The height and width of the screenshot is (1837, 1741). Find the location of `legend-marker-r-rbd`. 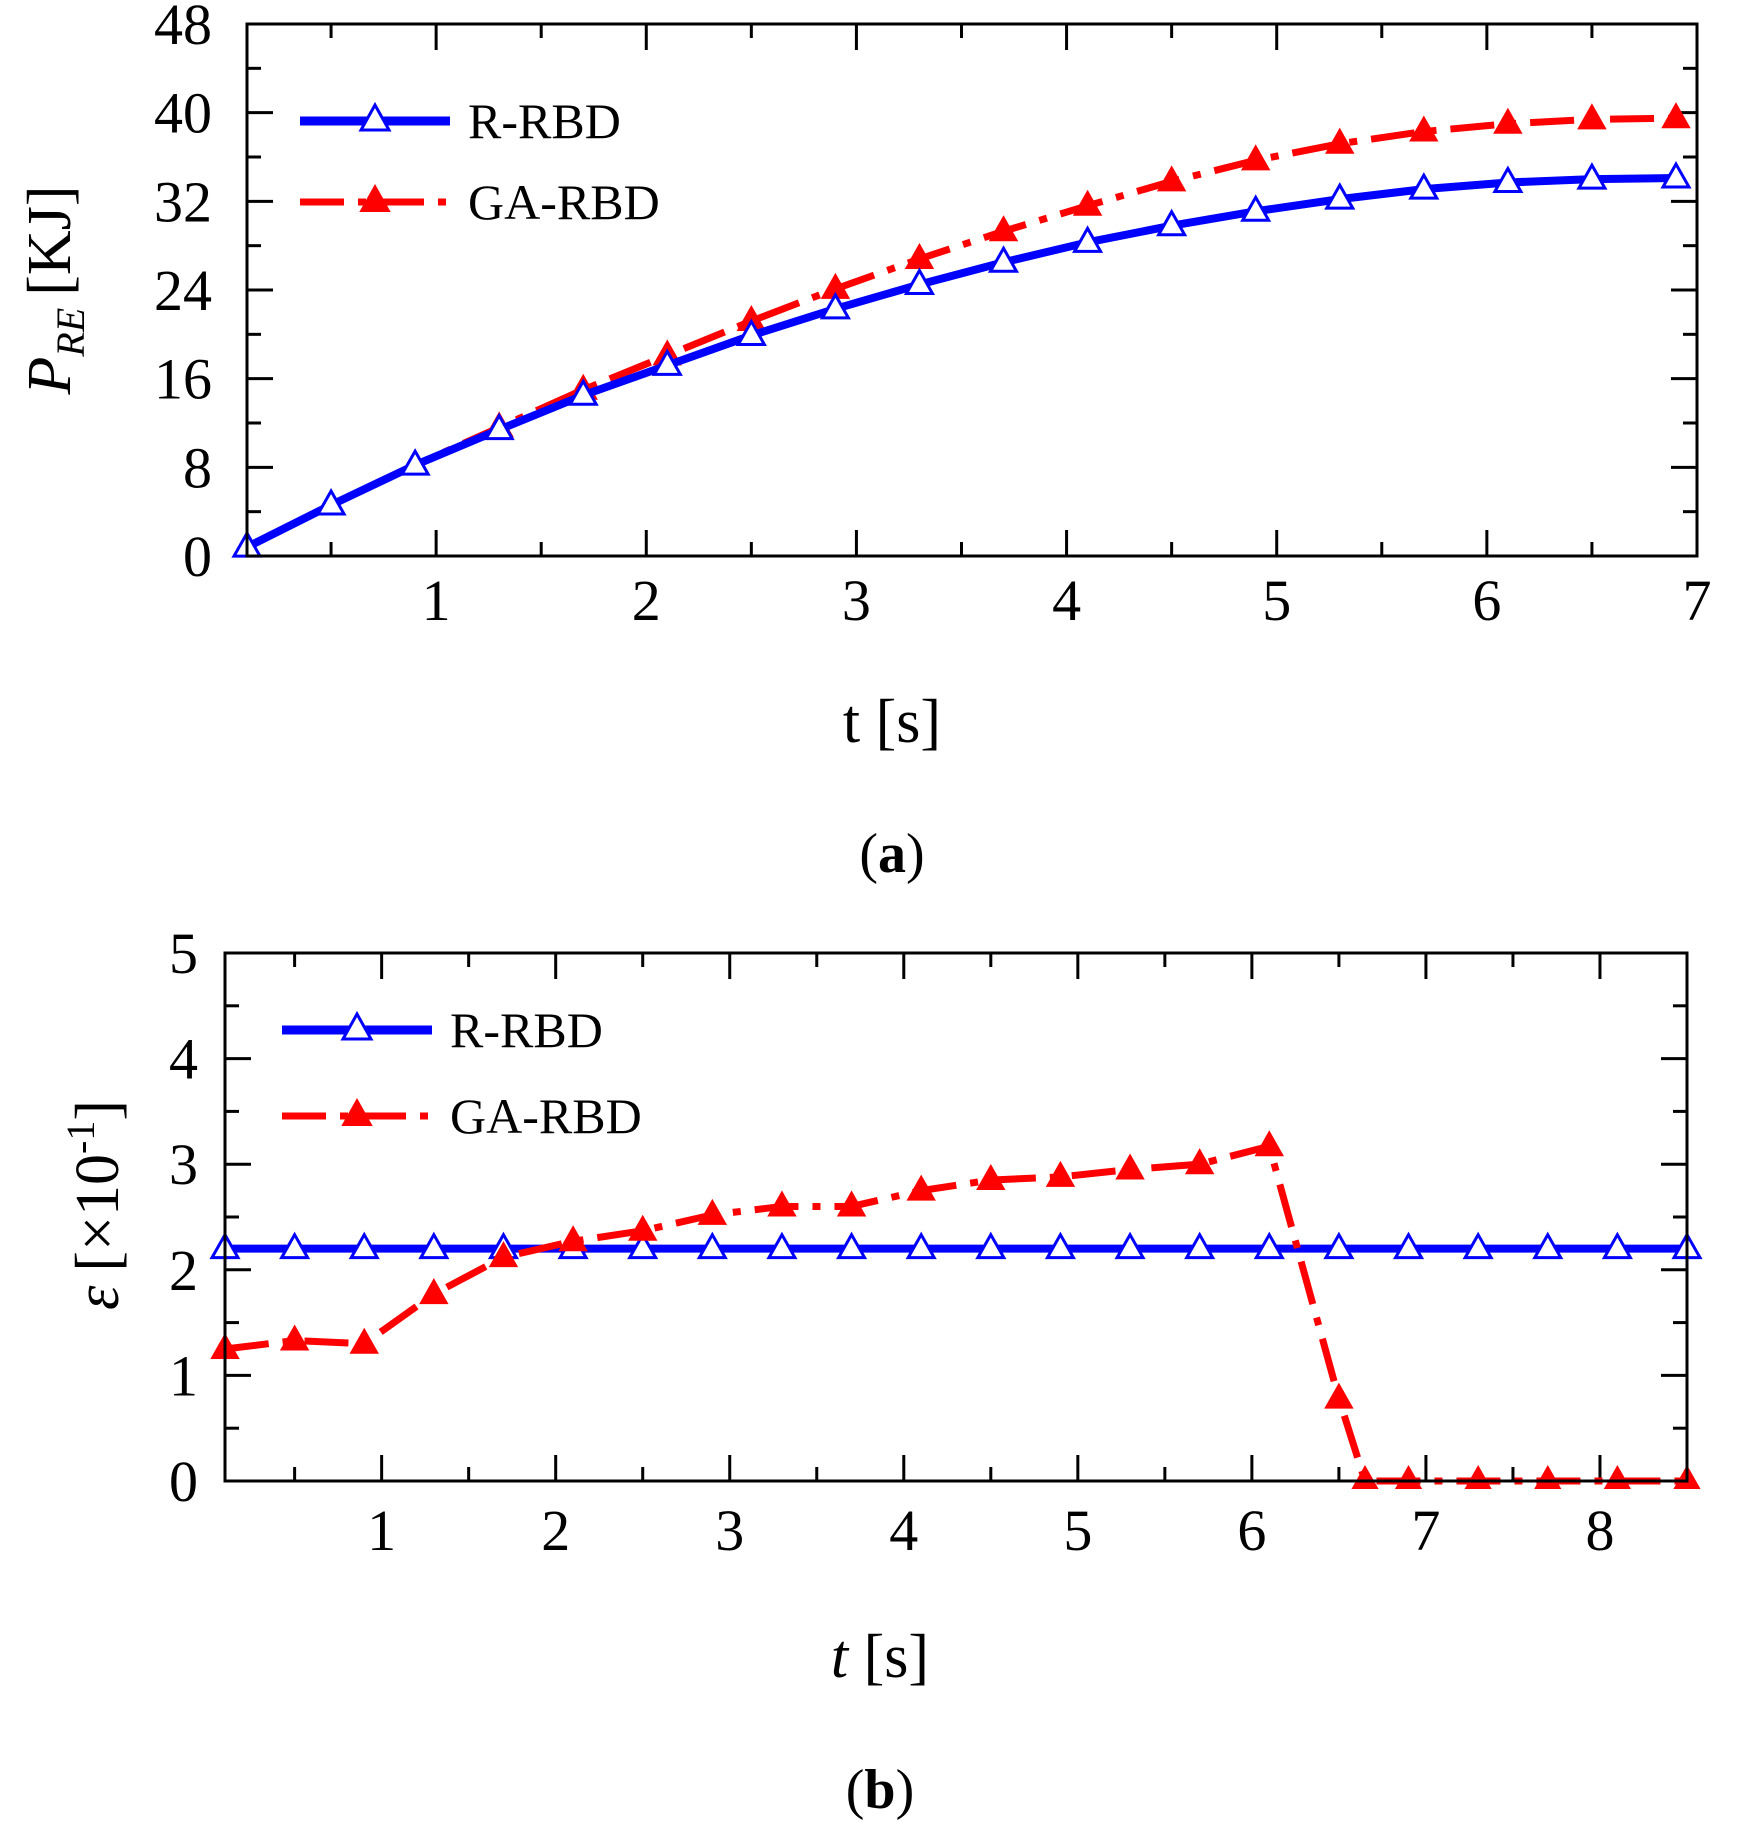

legend-marker-r-rbd is located at coordinates (375, 116).